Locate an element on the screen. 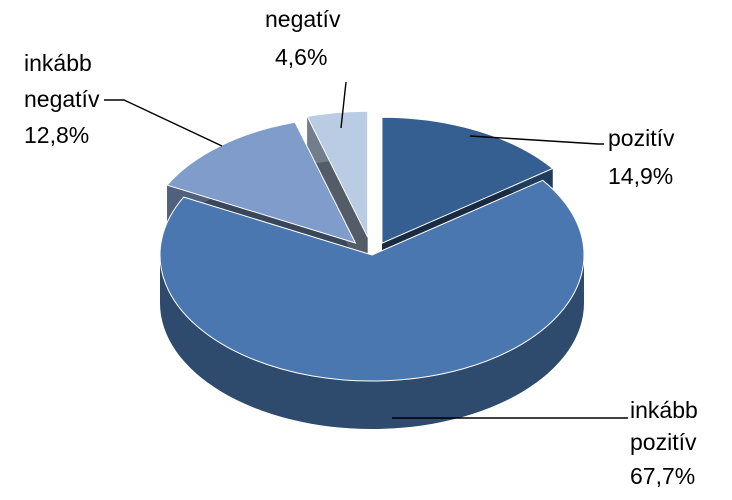 Image resolution: width=732 pixels, height=500 pixels. slice-label-negativ: negatív 4,6% is located at coordinates (306, 38).